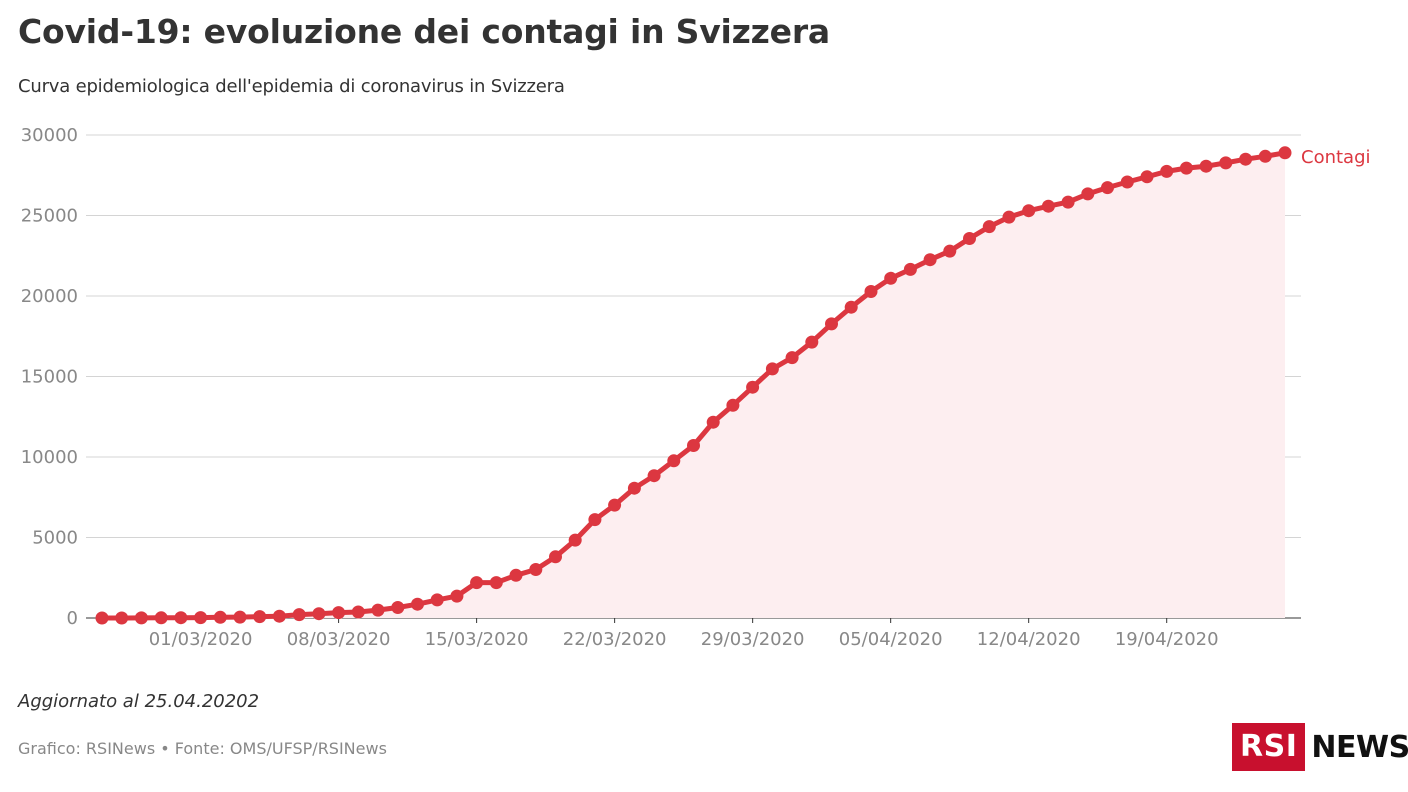 This screenshot has width=1408, height=792. What do you see at coordinates (891, 639) in the screenshot?
I see `x-tick-label: 05/04/2020` at bounding box center [891, 639].